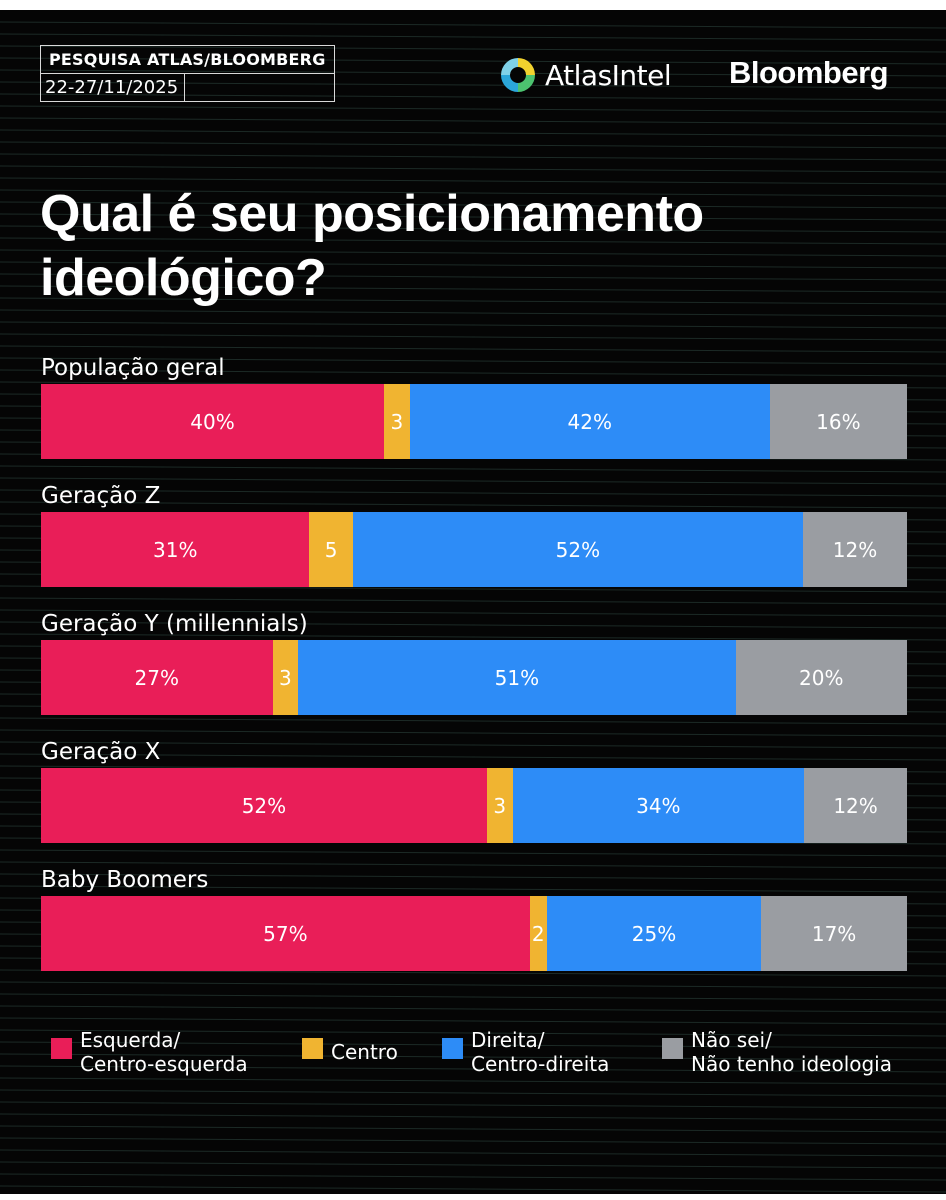 The width and height of the screenshot is (946, 1200). I want to click on stacked-bar: 31% 5 52% 12%, so click(474, 549).